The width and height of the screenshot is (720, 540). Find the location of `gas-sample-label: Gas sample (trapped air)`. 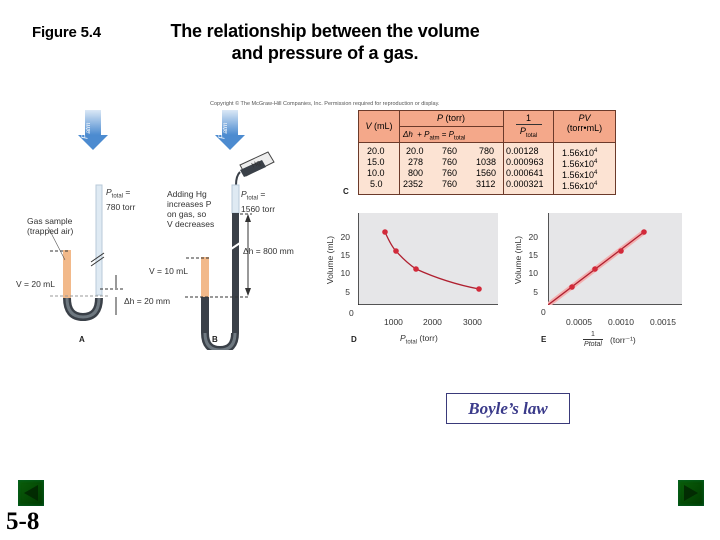

gas-sample-label: Gas sample (trapped air) is located at coordinates (50, 226).